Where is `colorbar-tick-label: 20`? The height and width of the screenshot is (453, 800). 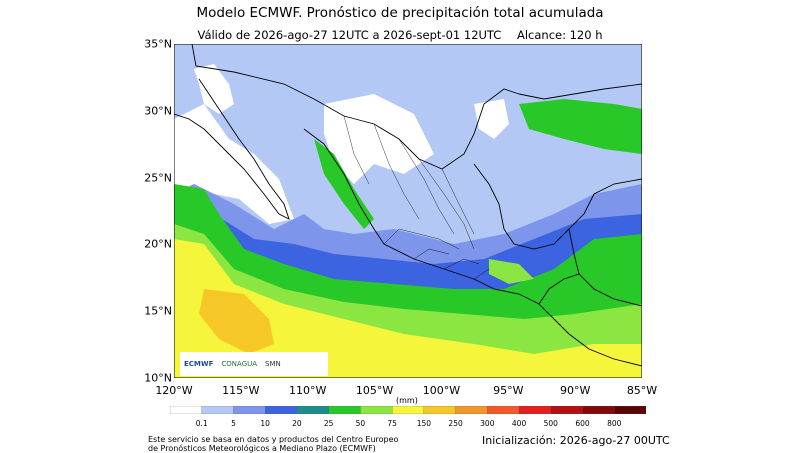
colorbar-tick-label: 20 is located at coordinates (297, 423).